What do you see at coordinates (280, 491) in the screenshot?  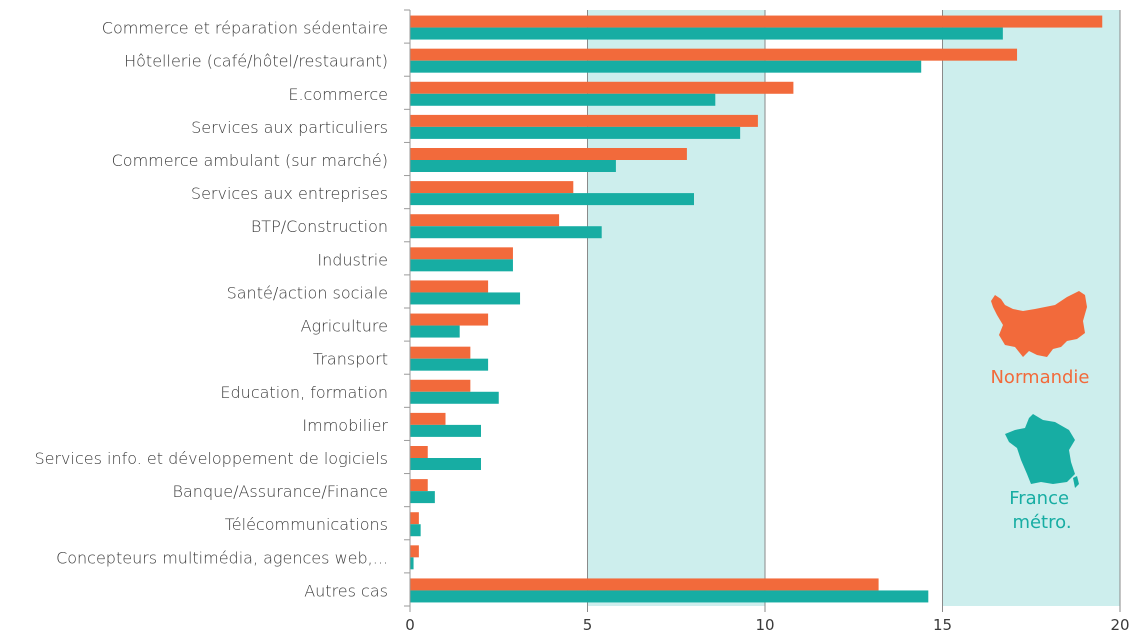 I see `category-label: Banque/Assurance/Finance` at bounding box center [280, 491].